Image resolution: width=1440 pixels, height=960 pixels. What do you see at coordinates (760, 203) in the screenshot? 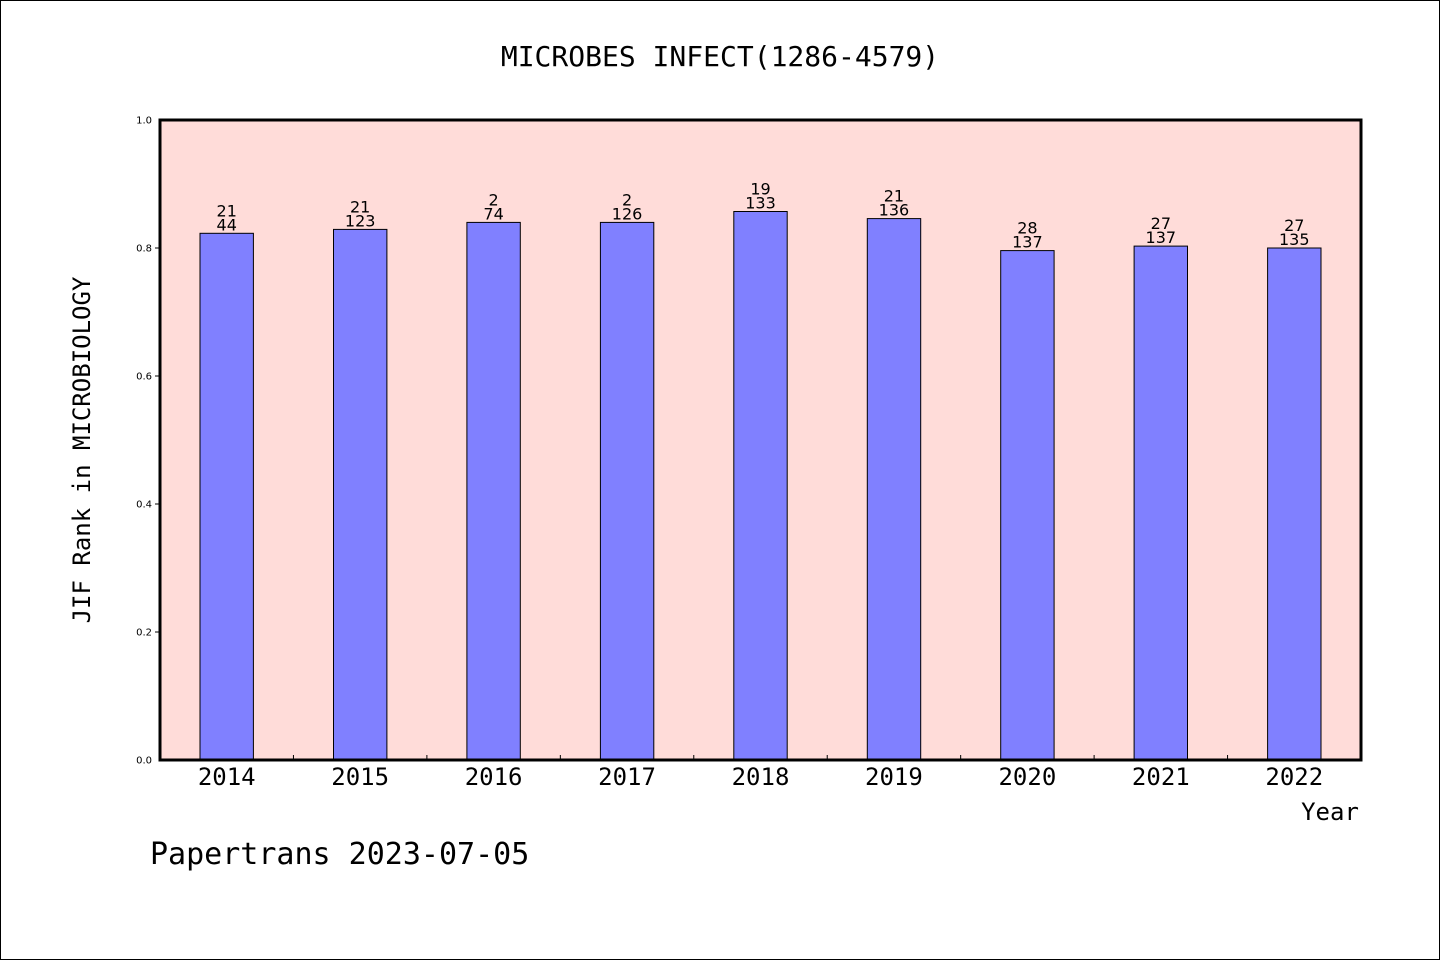
I see `total-label-2018: 133` at bounding box center [760, 203].